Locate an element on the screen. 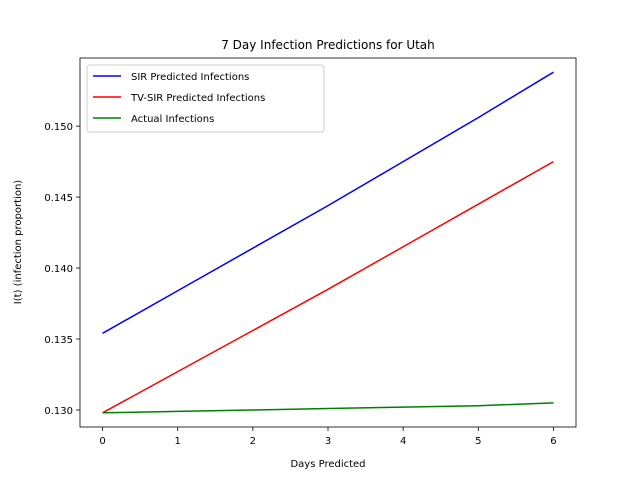  y-tick-label: 0.145 is located at coordinates (58, 198).